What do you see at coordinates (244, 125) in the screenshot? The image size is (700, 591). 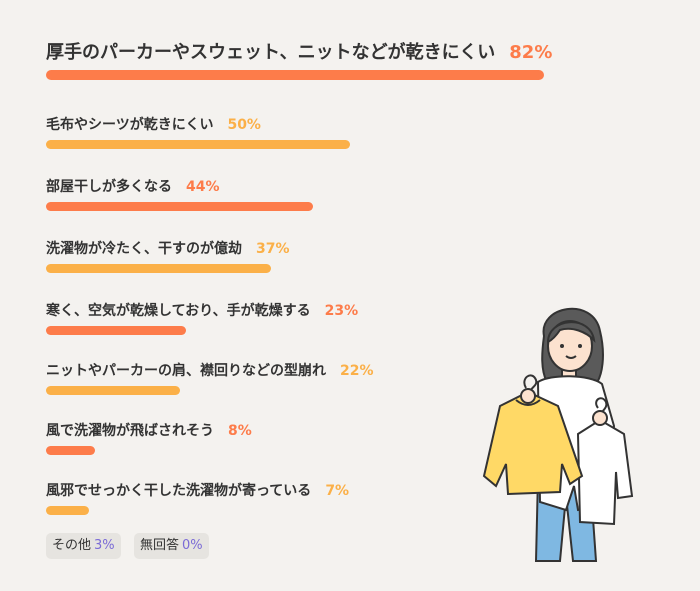 I see `data-label: 50%` at bounding box center [244, 125].